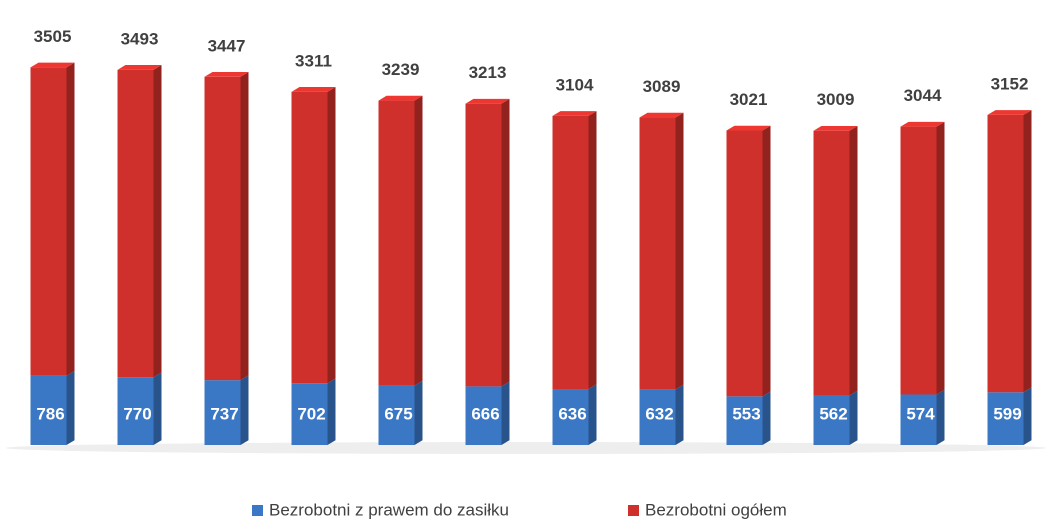 The width and height of the screenshot is (1053, 520). I want to click on value-label: 3493, so click(140, 38).